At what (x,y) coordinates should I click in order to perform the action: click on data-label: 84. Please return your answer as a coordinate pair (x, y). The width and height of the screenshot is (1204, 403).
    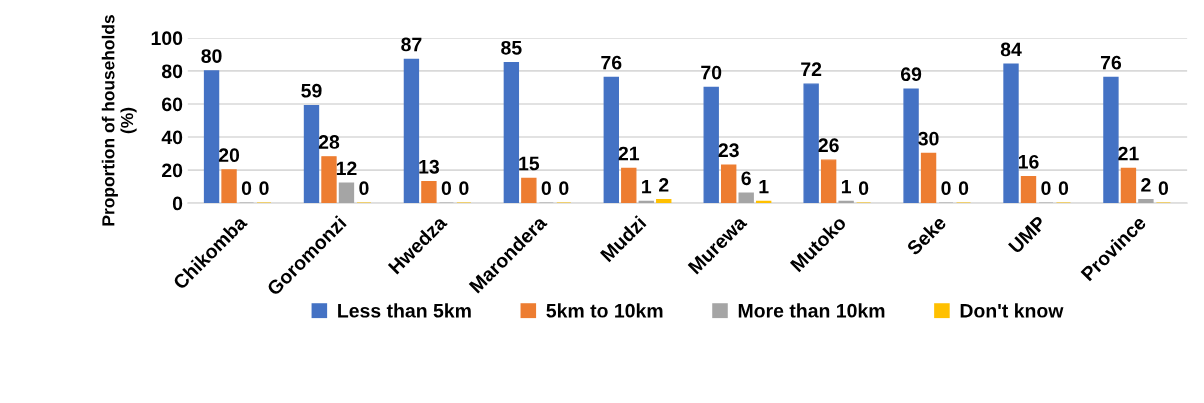
    Looking at the image, I should click on (1011, 49).